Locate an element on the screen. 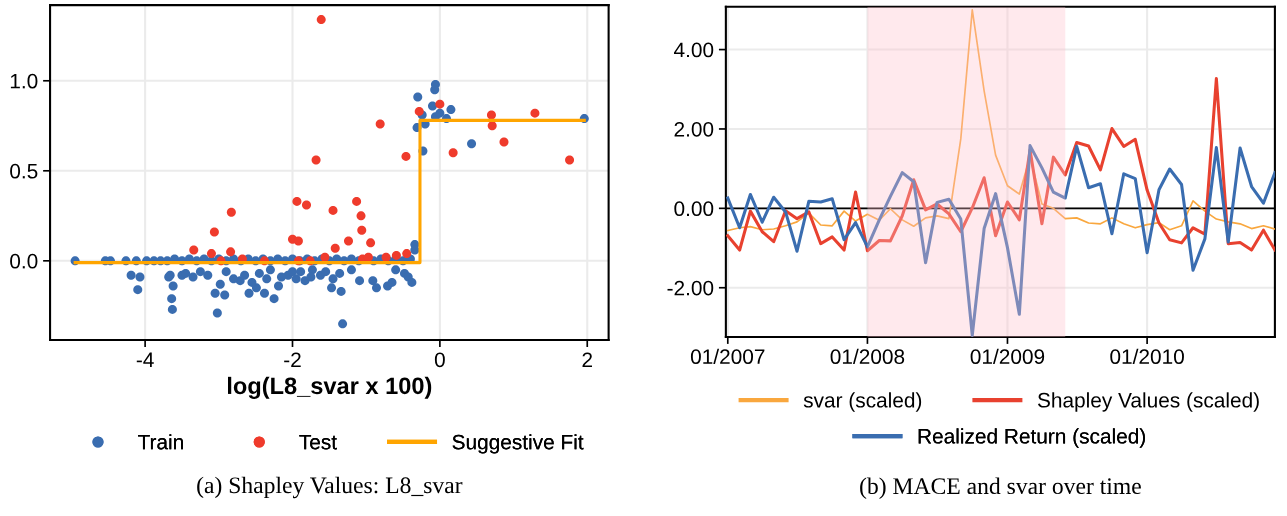 This screenshot has height=516, width=1287. x-tick-label: 2 is located at coordinates (587, 359).